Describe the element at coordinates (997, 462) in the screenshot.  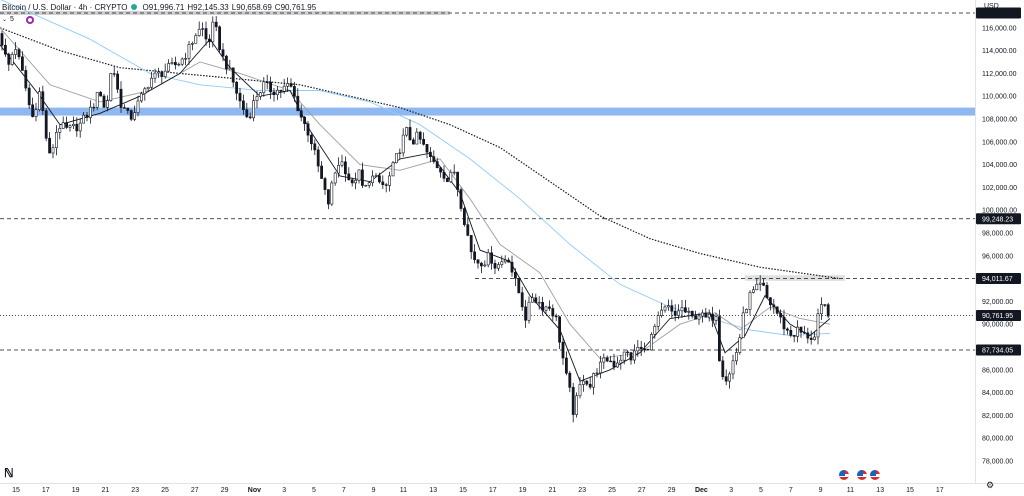
I see `price-tick-label: 78,000.00` at that location.